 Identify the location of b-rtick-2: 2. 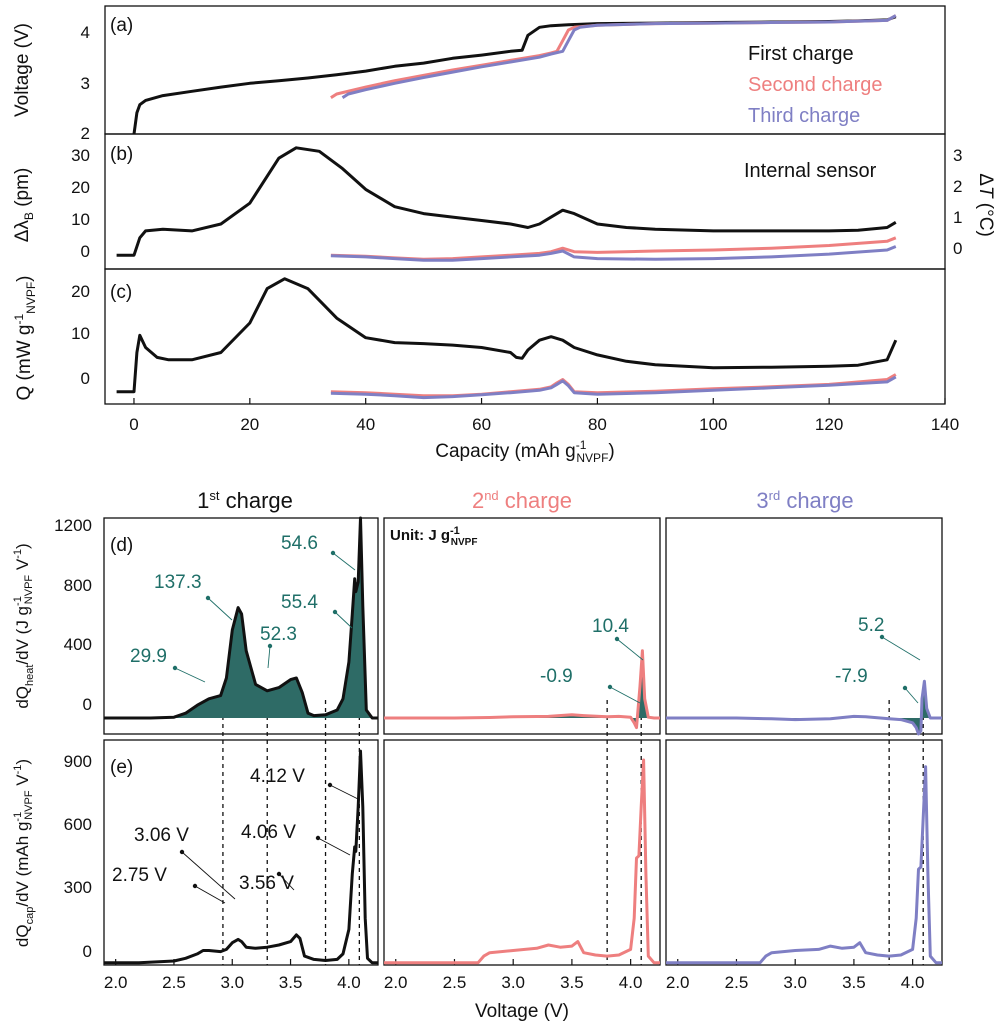
(957, 186).